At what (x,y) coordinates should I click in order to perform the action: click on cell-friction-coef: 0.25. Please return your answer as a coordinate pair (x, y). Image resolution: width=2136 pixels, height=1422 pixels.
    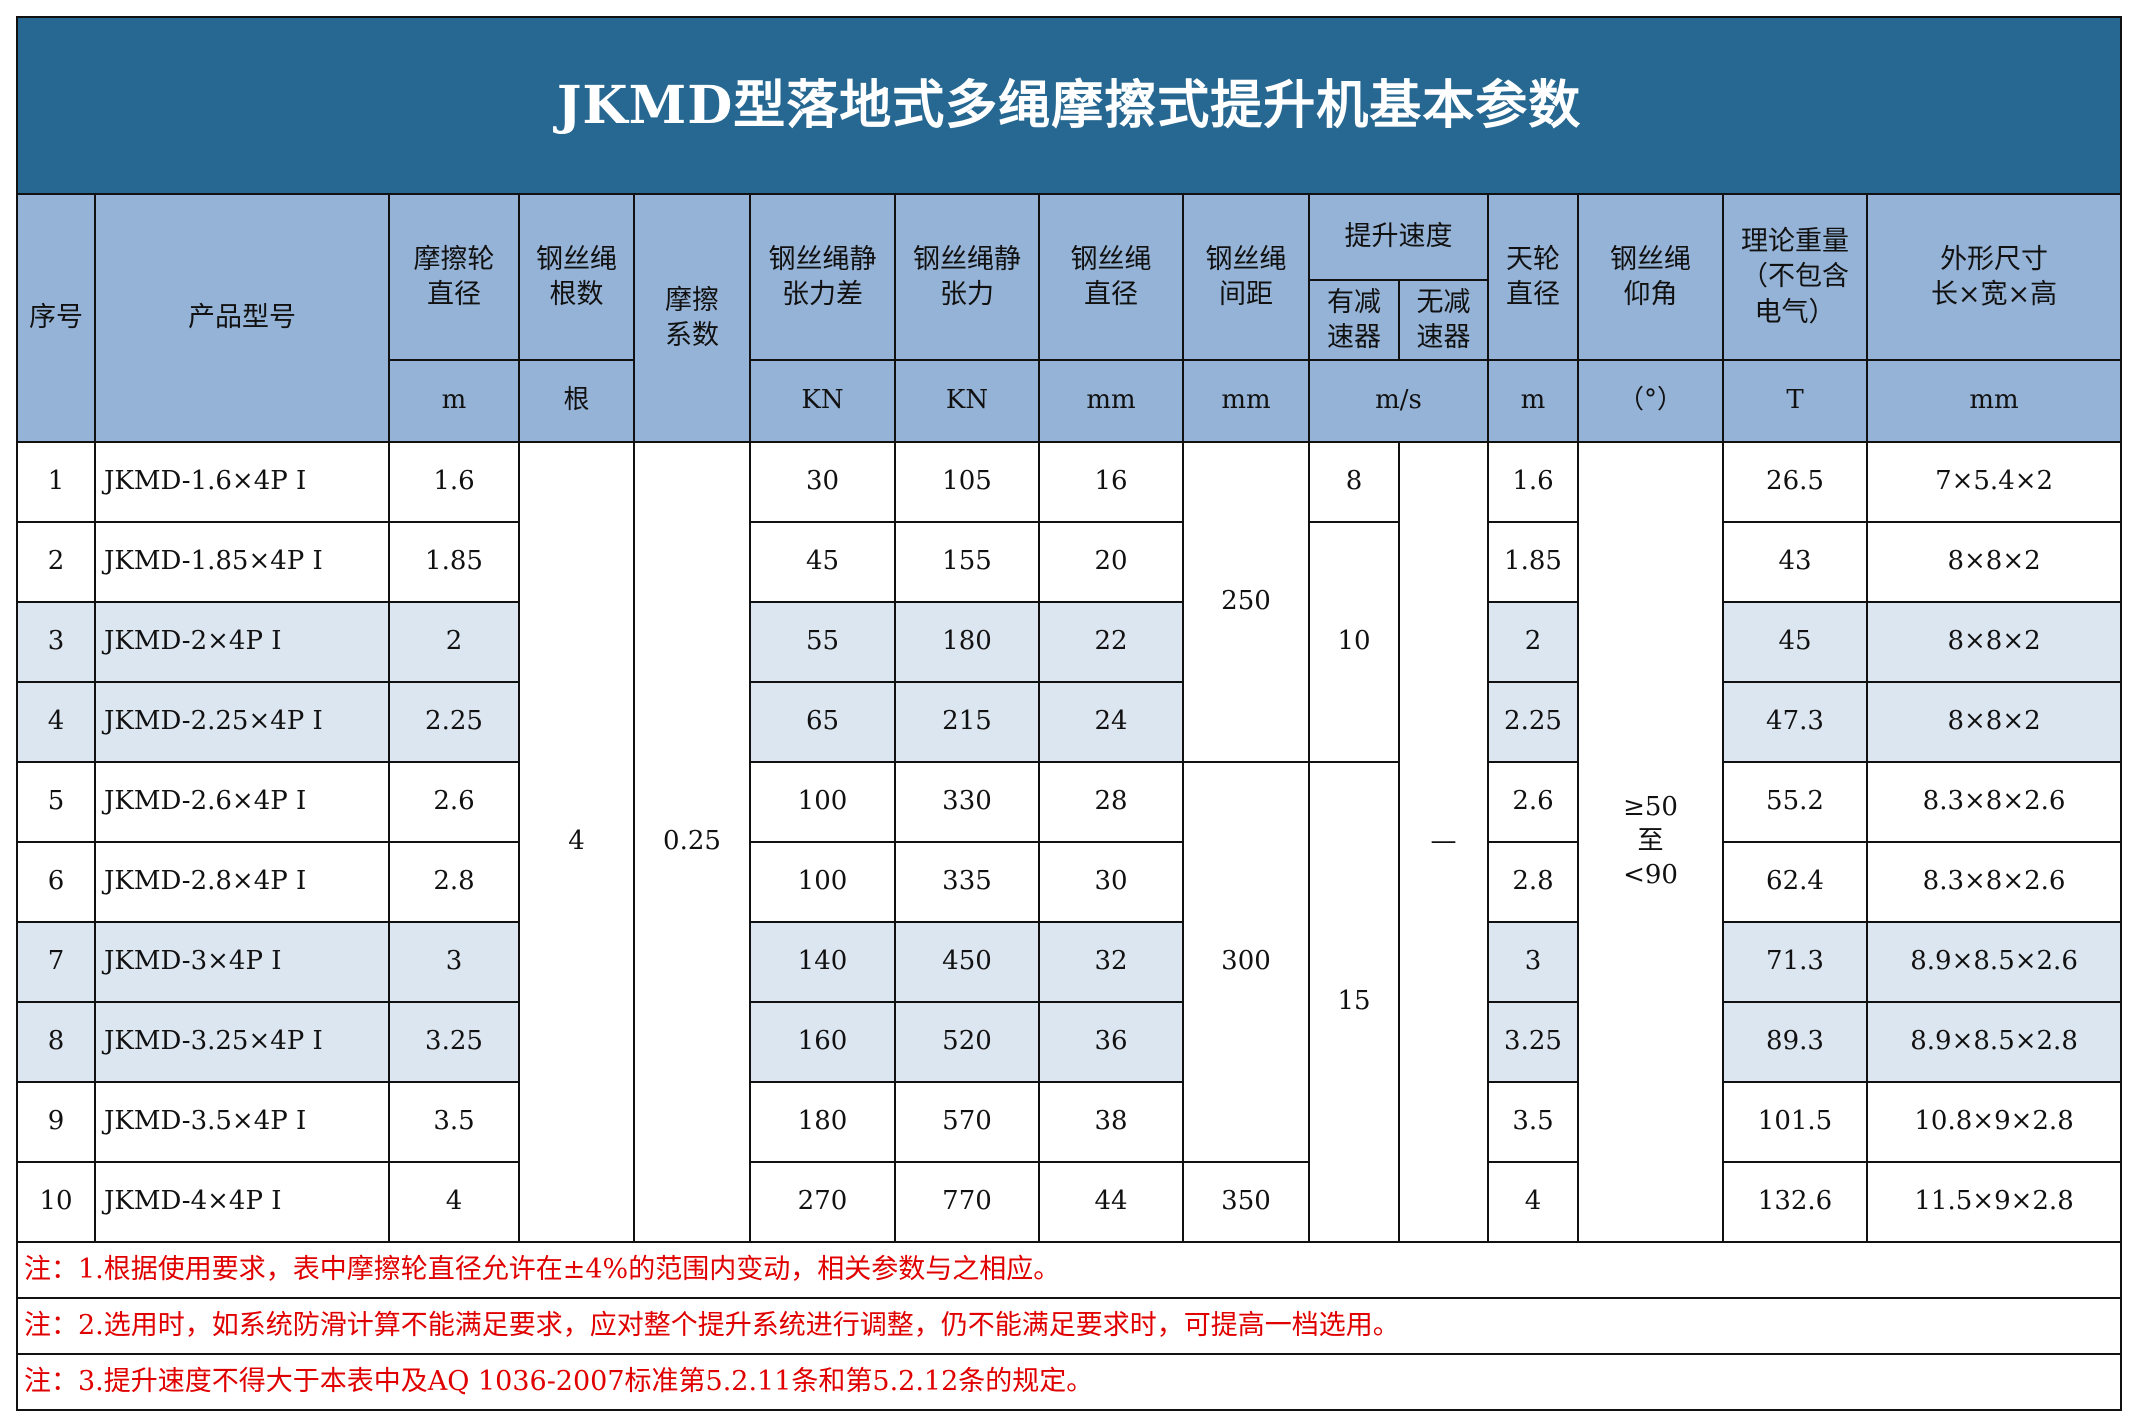
    Looking at the image, I should click on (692, 842).